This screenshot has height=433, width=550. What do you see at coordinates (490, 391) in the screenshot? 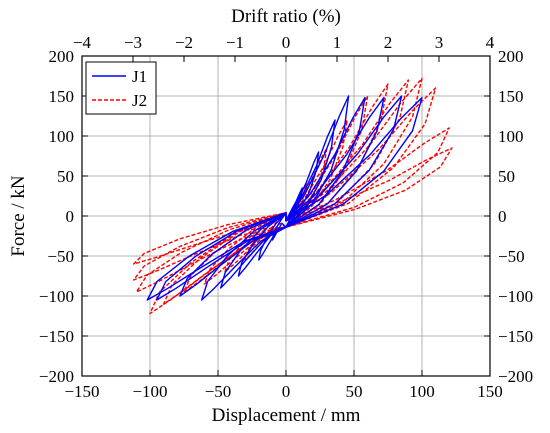
I see `x-tick-label: 150` at bounding box center [490, 391].